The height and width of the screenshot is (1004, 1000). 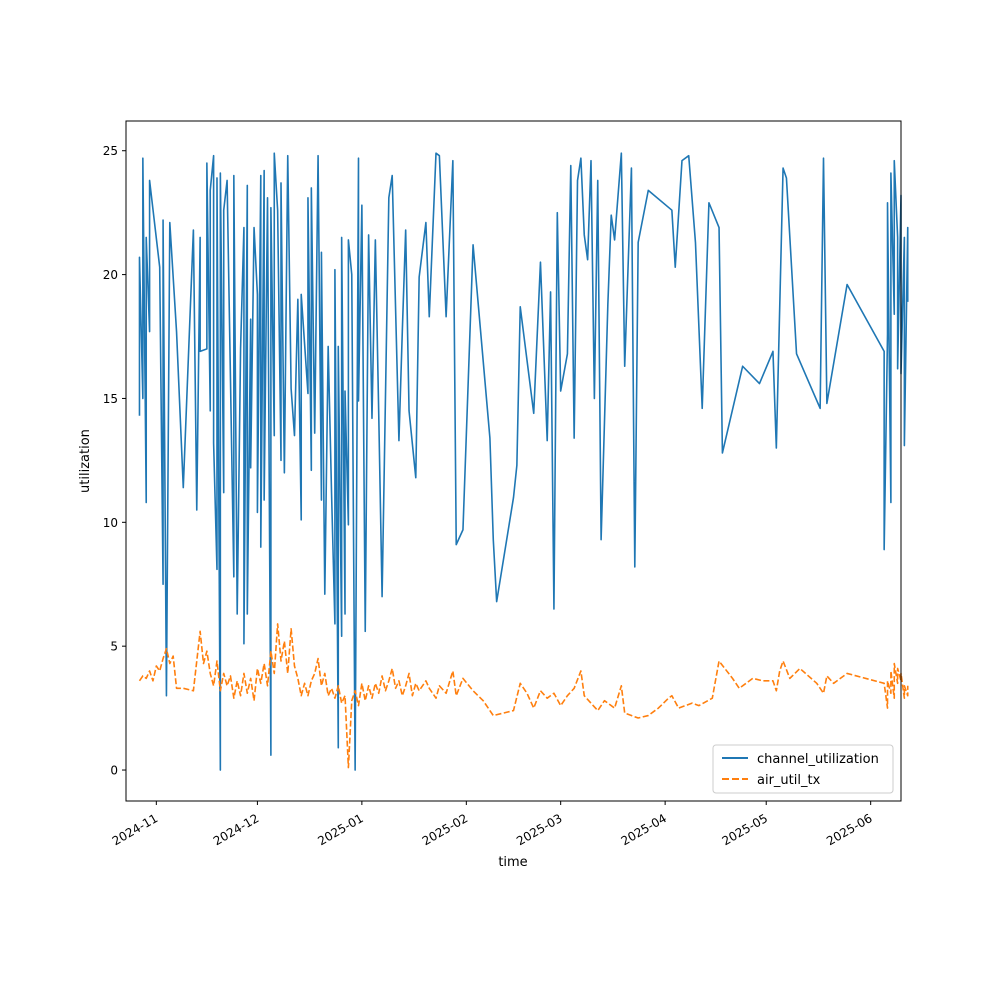 What do you see at coordinates (85, 461) in the screenshot?
I see `y-axis-label: utilization` at bounding box center [85, 461].